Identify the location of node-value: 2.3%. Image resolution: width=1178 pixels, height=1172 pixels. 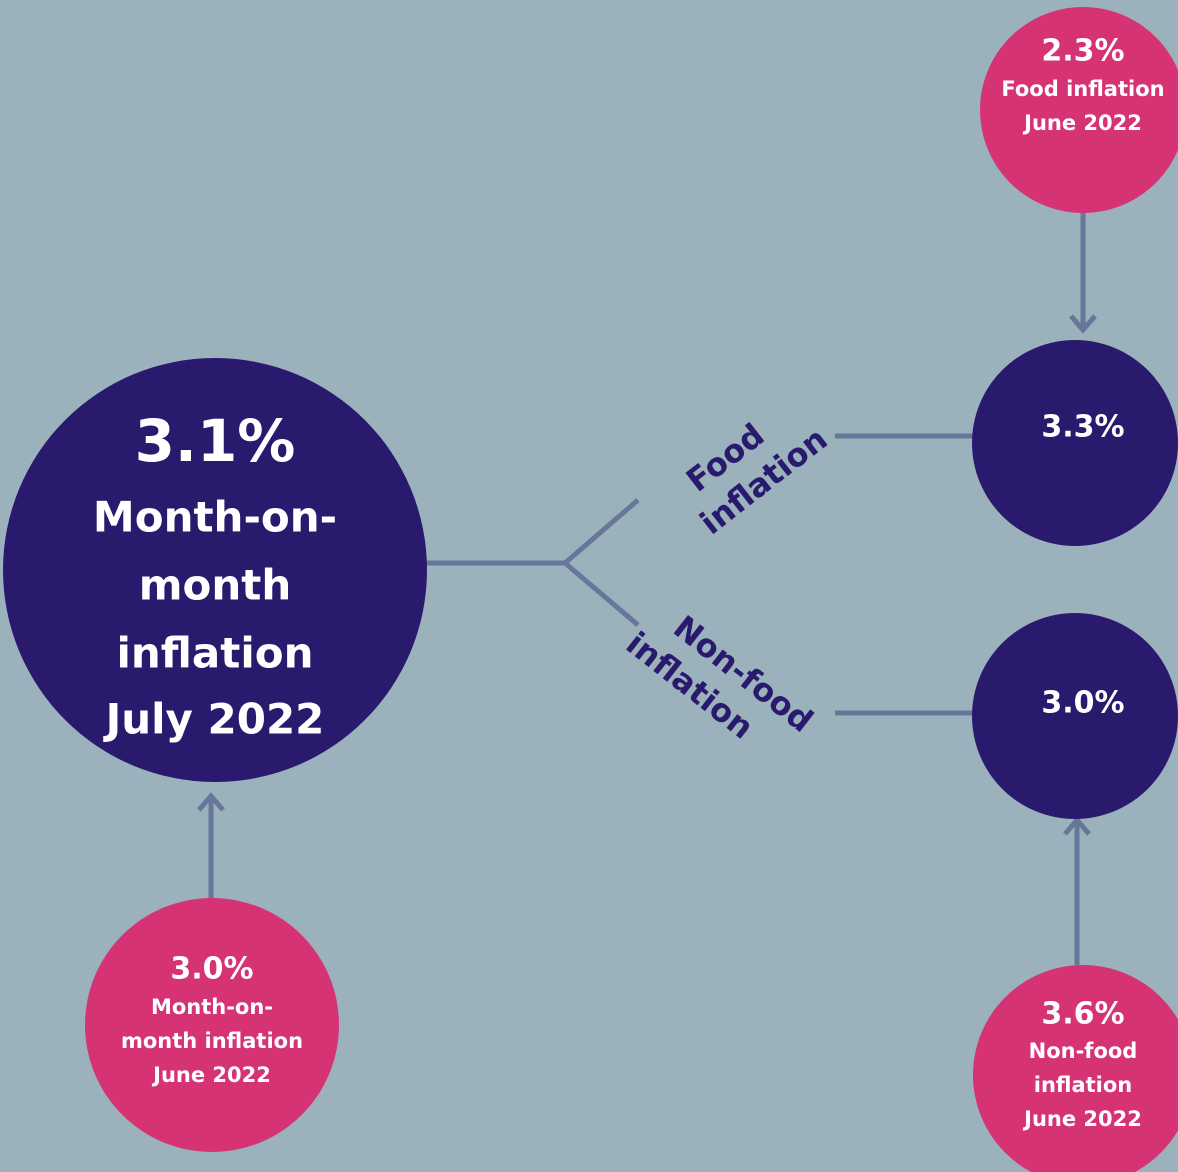
(1082, 51).